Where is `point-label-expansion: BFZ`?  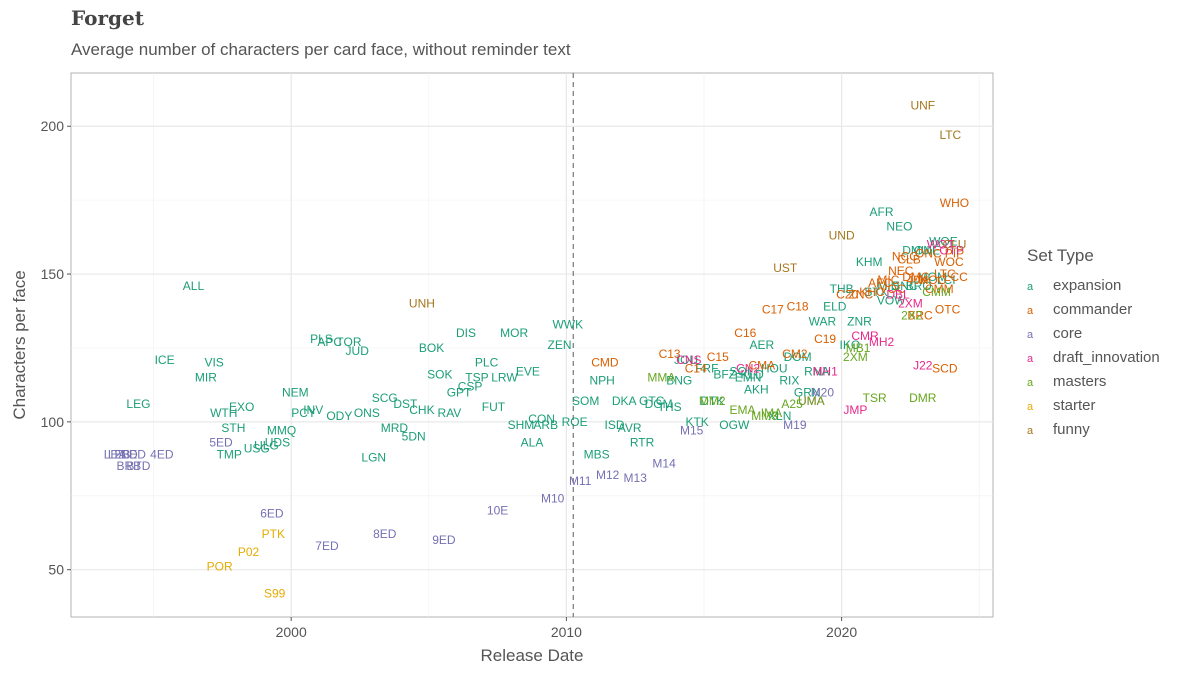 point-label-expansion: BFZ is located at coordinates (724, 375).